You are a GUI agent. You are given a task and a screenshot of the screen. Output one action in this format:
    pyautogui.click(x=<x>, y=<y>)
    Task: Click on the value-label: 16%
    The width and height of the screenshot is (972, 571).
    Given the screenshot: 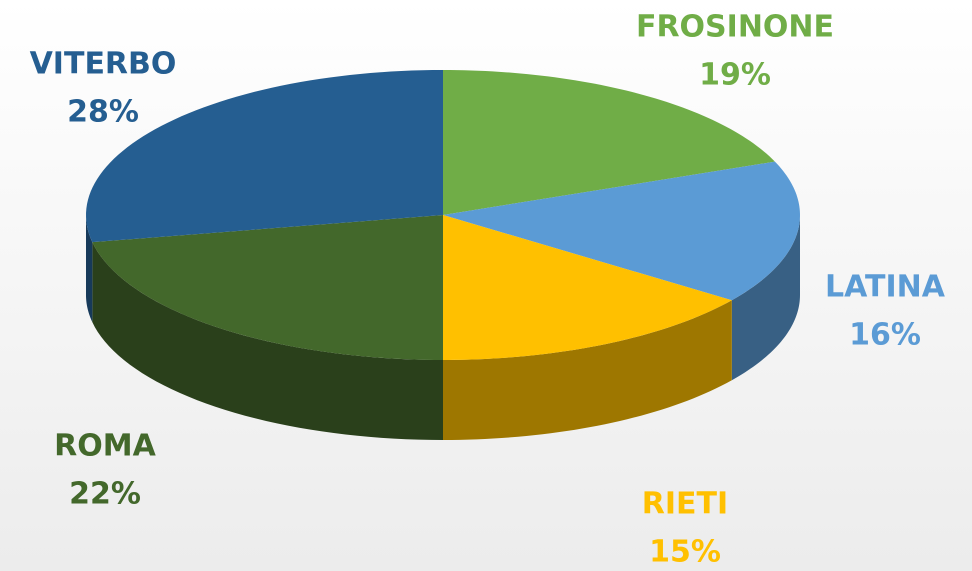 What is the action you would take?
    pyautogui.click(x=885, y=335)
    